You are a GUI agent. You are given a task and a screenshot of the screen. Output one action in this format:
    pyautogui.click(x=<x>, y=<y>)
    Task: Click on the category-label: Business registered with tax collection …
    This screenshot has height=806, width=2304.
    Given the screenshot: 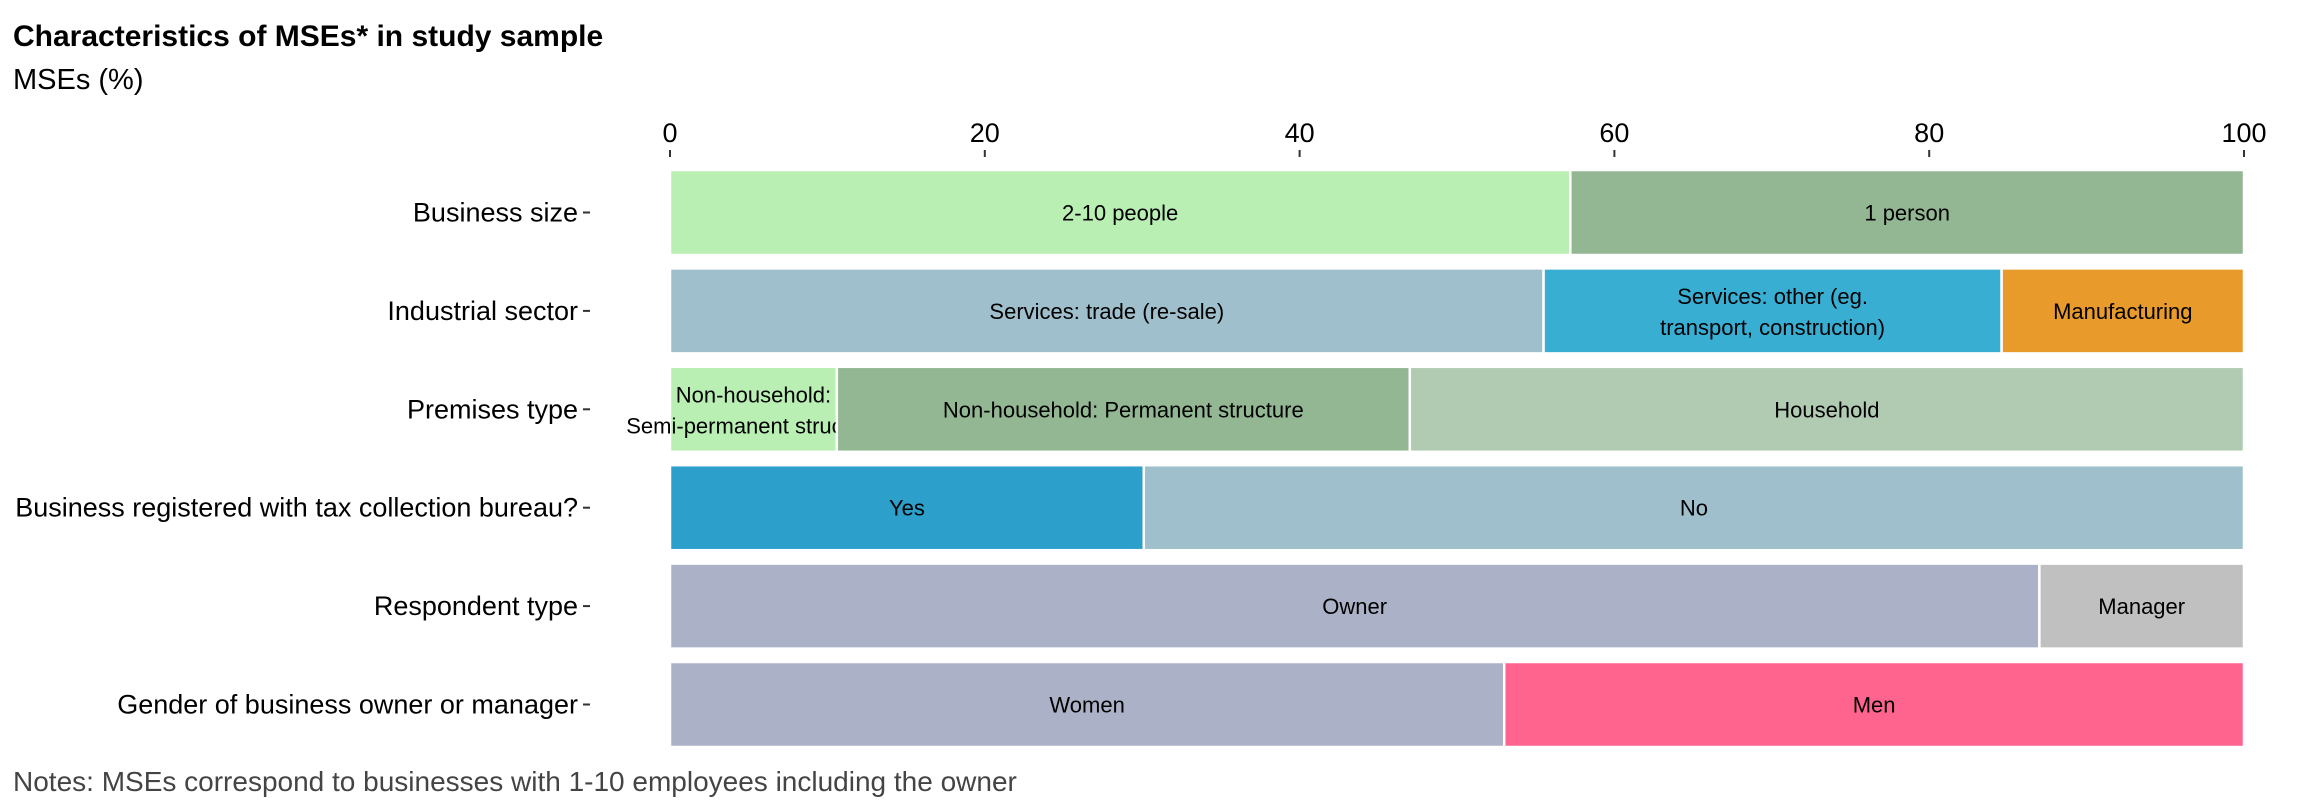 What is the action you would take?
    pyautogui.click(x=296, y=508)
    